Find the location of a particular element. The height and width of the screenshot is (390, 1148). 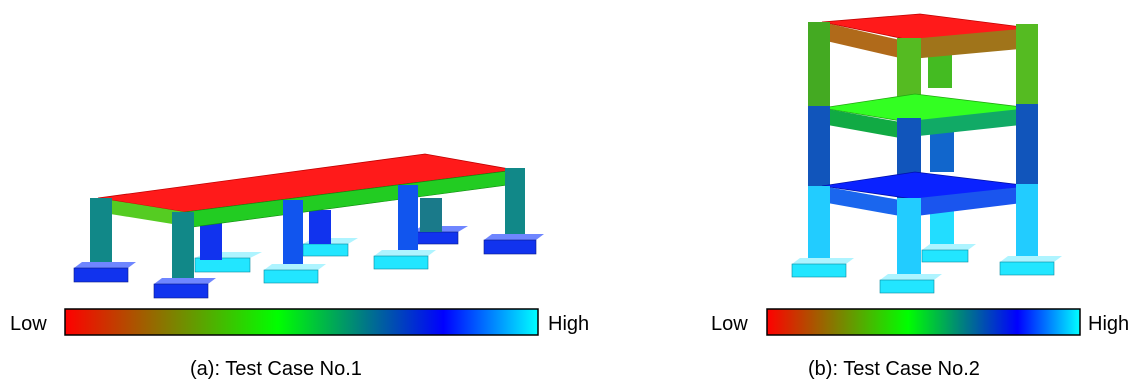

panel-a-caption: (a): Test Case No.1 is located at coordinates (276, 369).